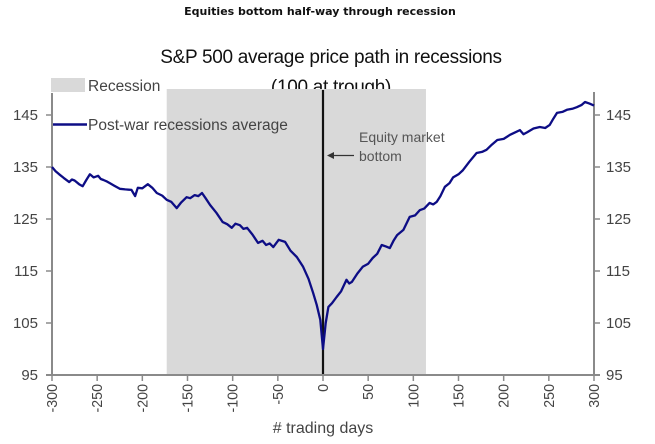  Describe the element at coordinates (386, 146) in the screenshot. I see `annotation-equity-bottom: Equity market bottom` at that location.